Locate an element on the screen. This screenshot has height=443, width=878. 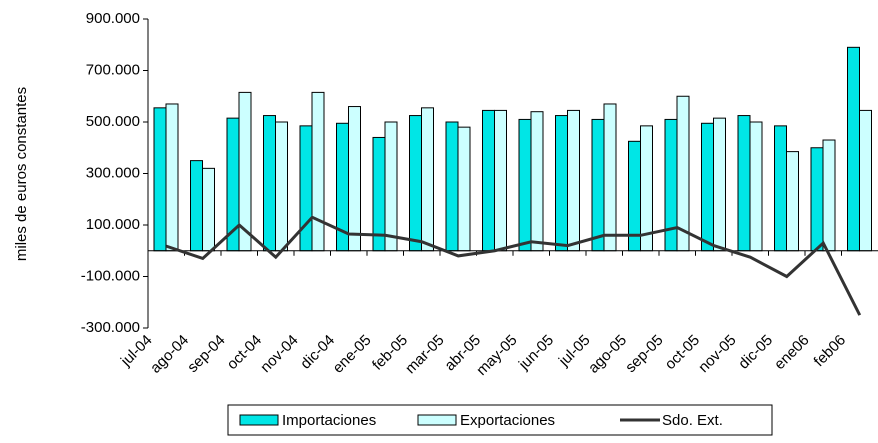
legend-label: Sdo. Ext. is located at coordinates (692, 420).